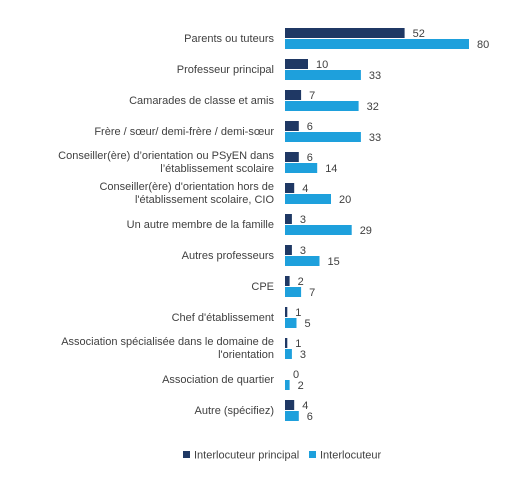 This screenshot has height=479, width=512. What do you see at coordinates (225, 69) in the screenshot?
I see `category-label: Professeur principal` at bounding box center [225, 69].